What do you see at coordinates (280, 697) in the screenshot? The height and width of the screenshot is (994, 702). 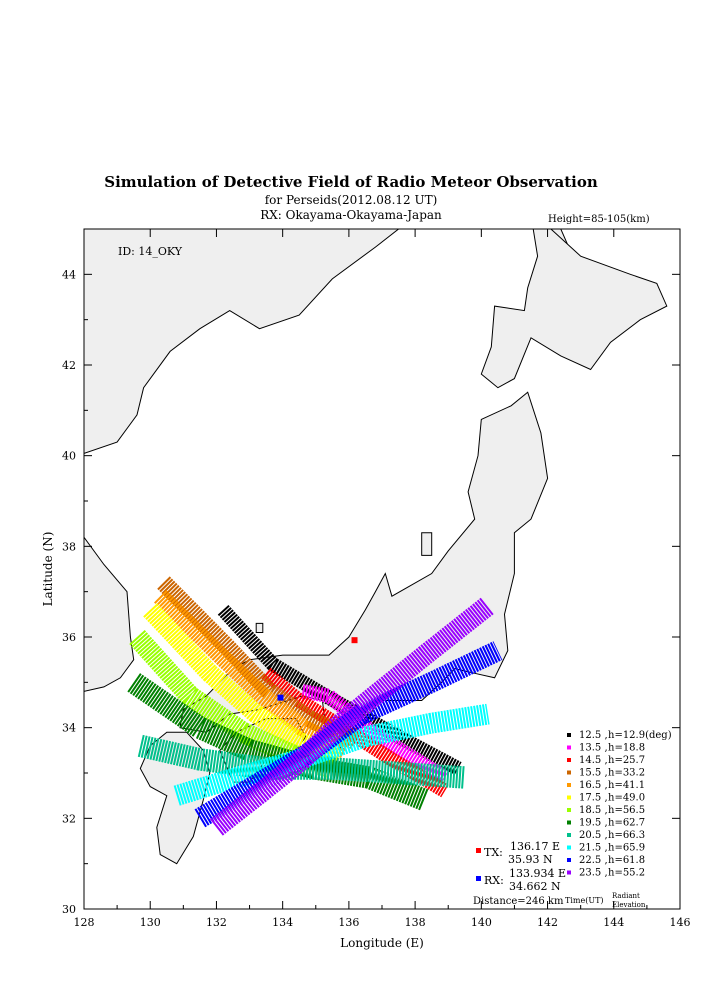 I see `rx-marker` at bounding box center [280, 697].